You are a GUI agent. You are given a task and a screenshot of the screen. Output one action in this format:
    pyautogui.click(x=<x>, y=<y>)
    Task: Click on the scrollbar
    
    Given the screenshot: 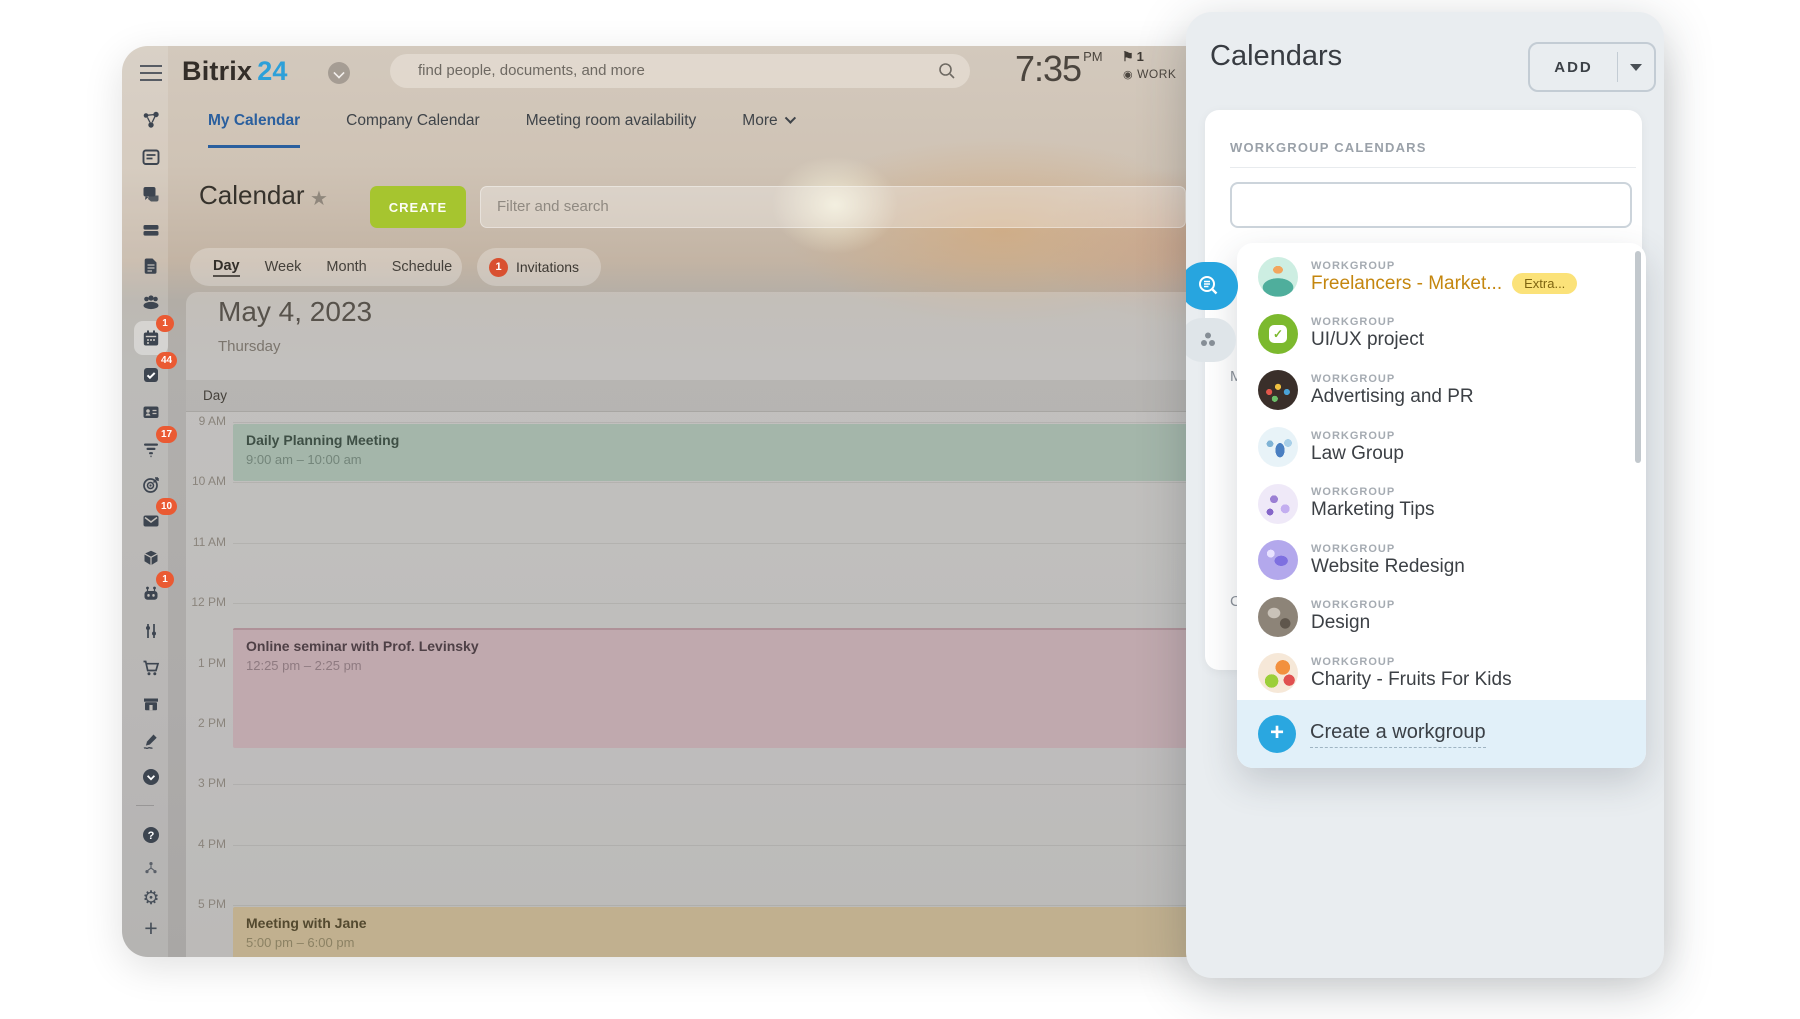 What is the action you would take?
    pyautogui.click(x=1638, y=357)
    